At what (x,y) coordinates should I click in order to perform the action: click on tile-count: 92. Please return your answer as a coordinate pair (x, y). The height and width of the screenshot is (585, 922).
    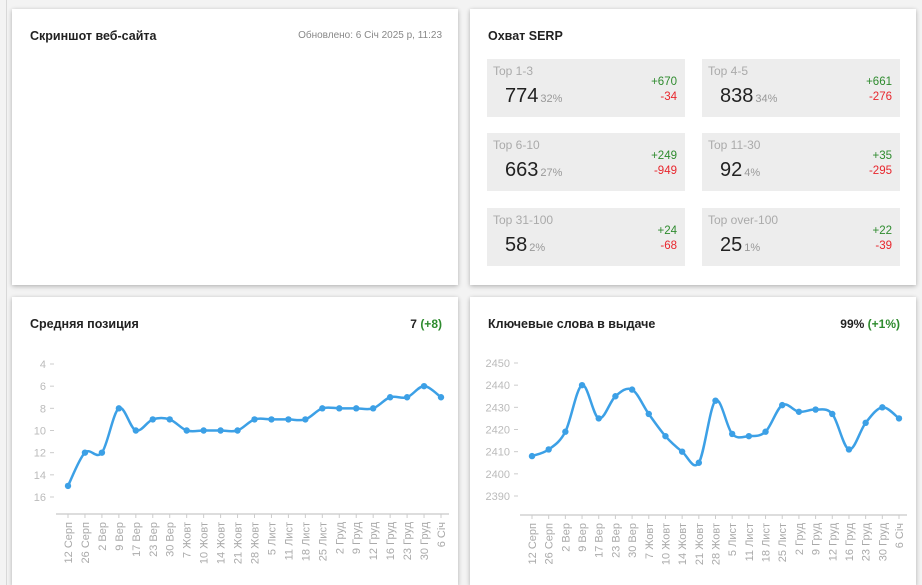
    Looking at the image, I should click on (731, 170).